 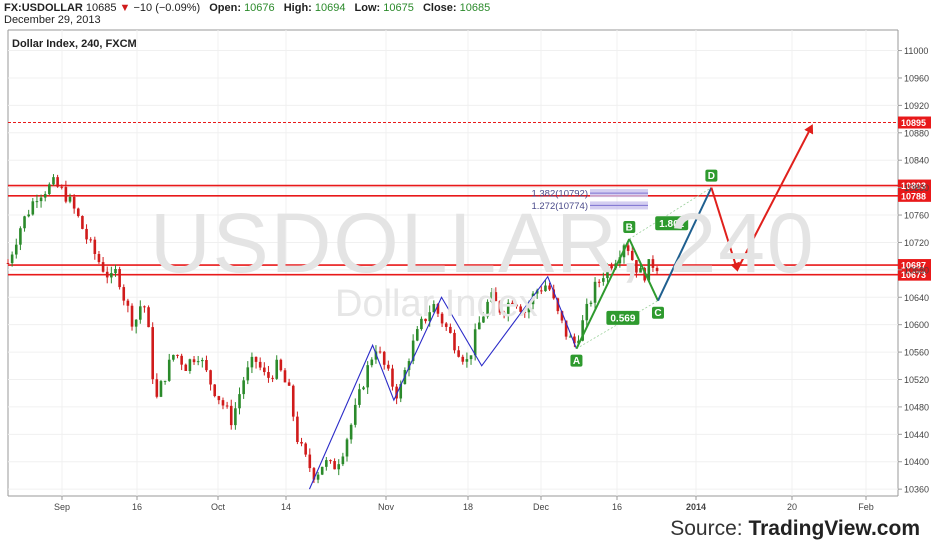 I want to click on y-tick-label: 10640, so click(x=916, y=298).